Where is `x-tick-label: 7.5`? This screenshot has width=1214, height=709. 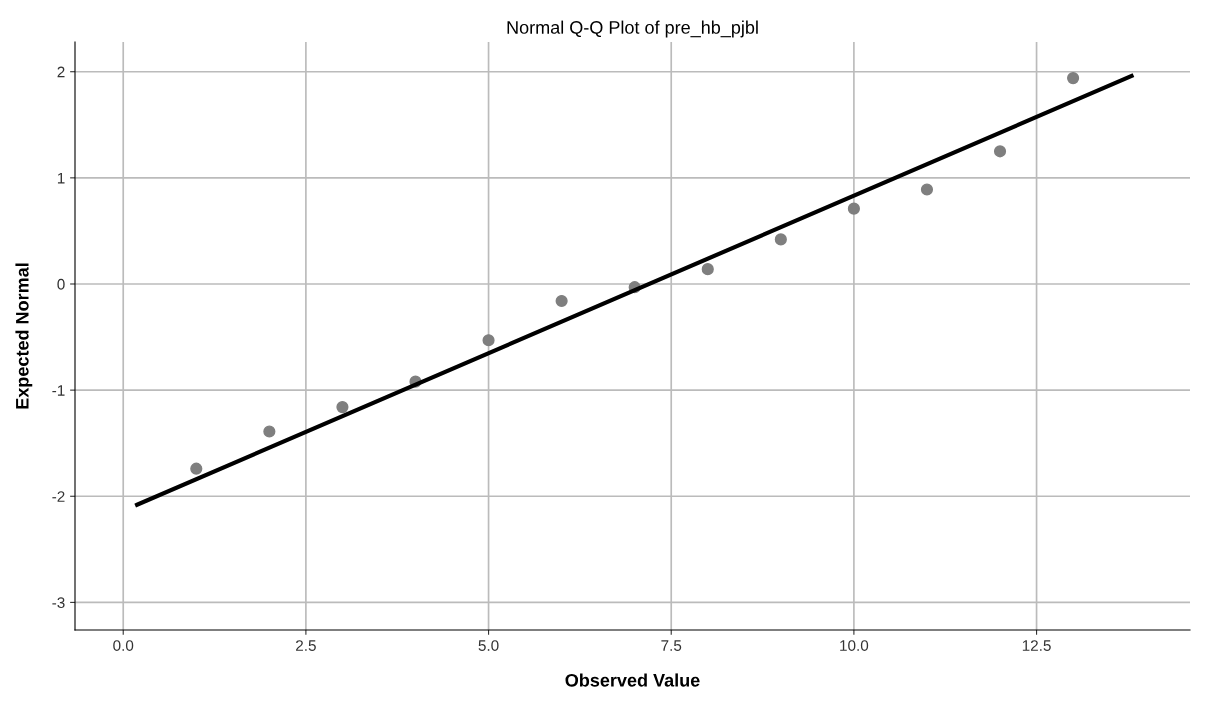 x-tick-label: 7.5 is located at coordinates (671, 645).